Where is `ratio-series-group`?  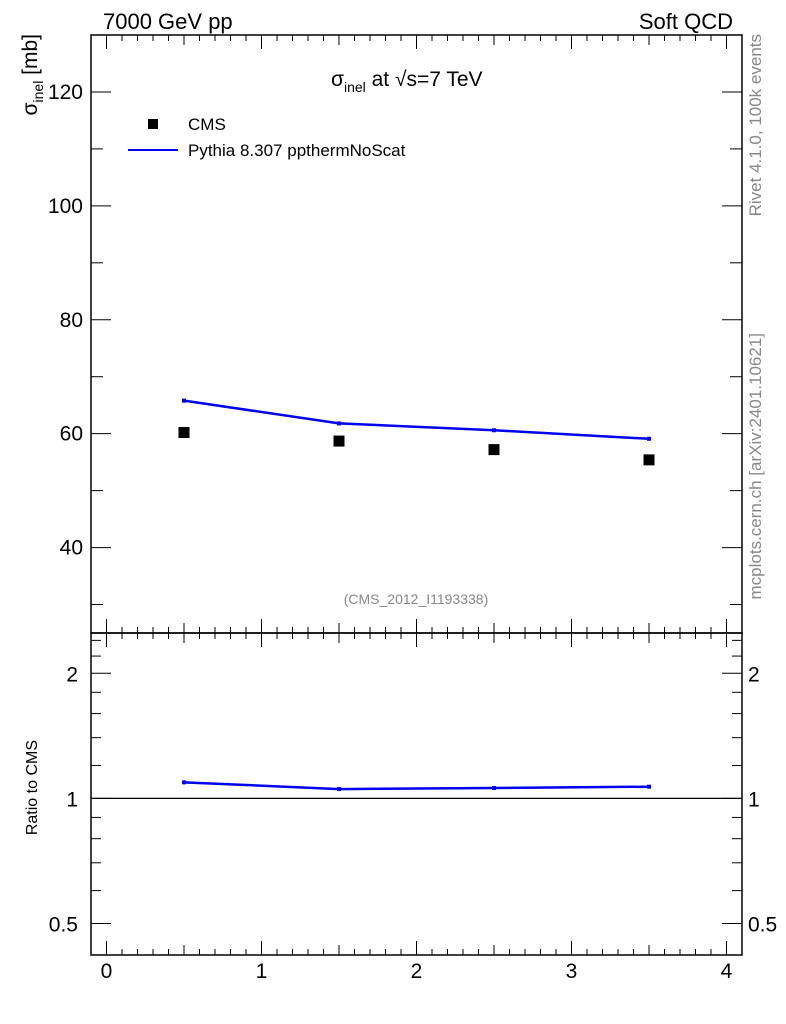 ratio-series-group is located at coordinates (416, 786).